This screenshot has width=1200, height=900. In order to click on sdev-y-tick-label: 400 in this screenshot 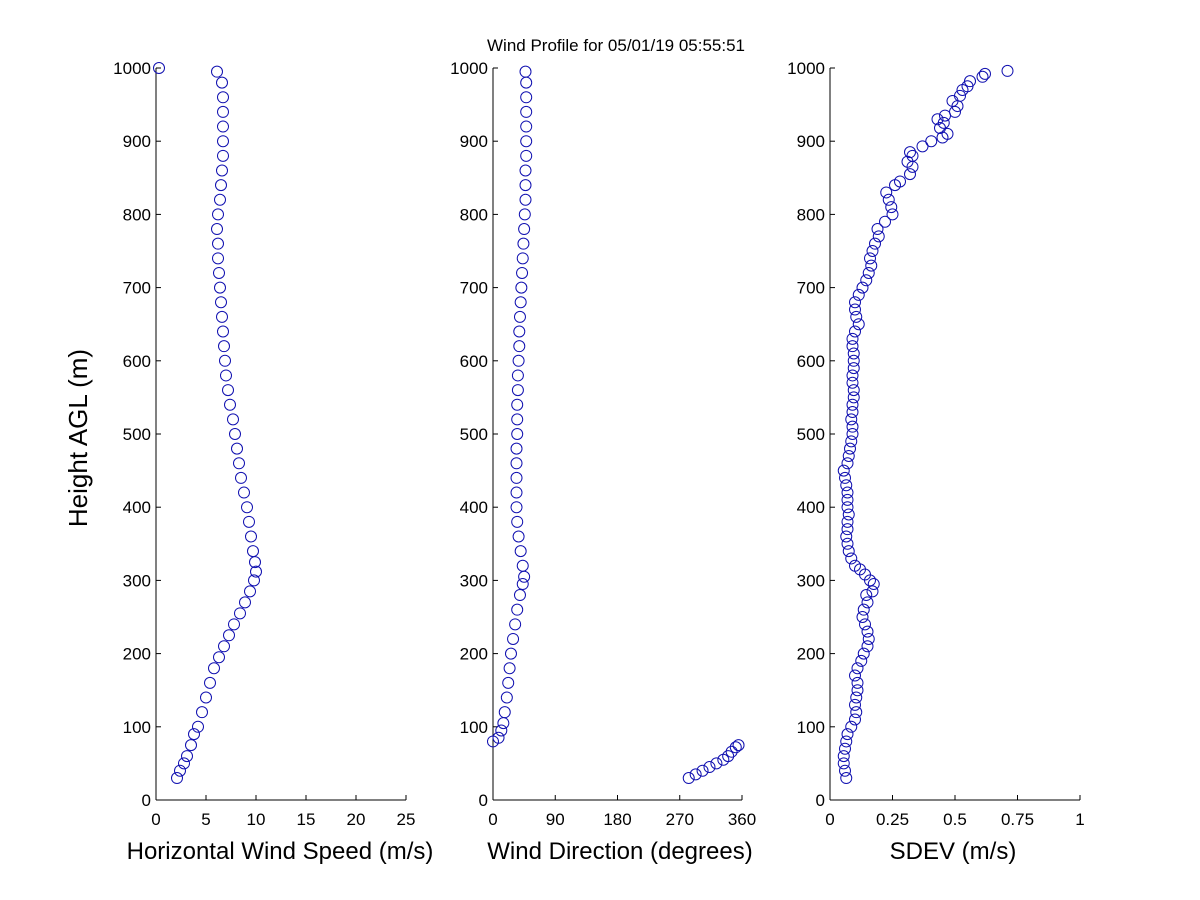, I will do `click(811, 507)`.